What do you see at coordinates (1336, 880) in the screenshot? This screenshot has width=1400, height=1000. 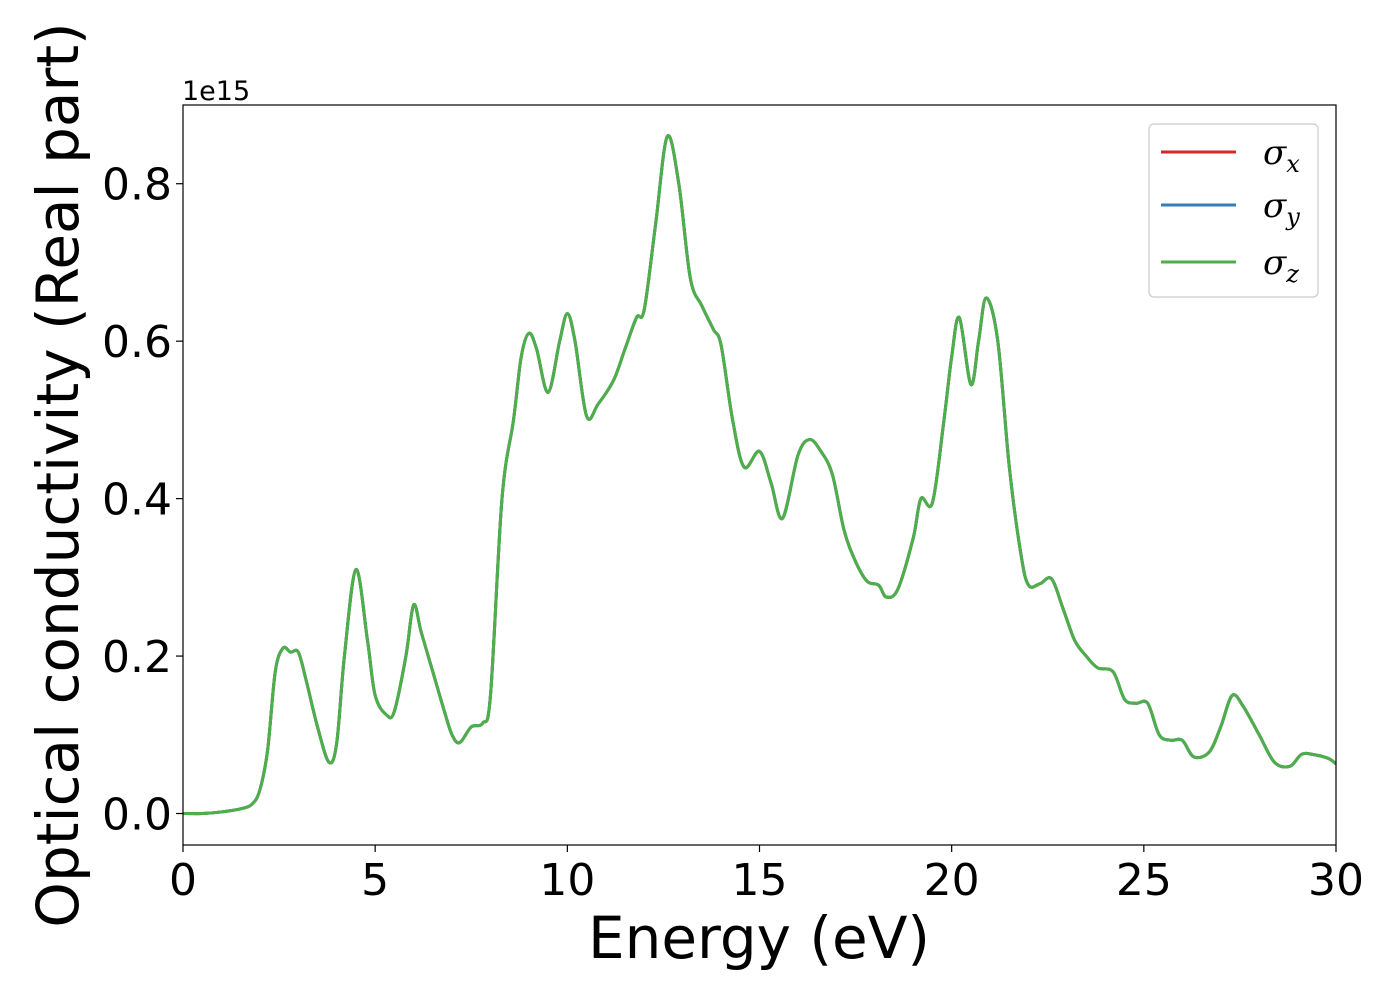 I see `x-tick-label: 30` at bounding box center [1336, 880].